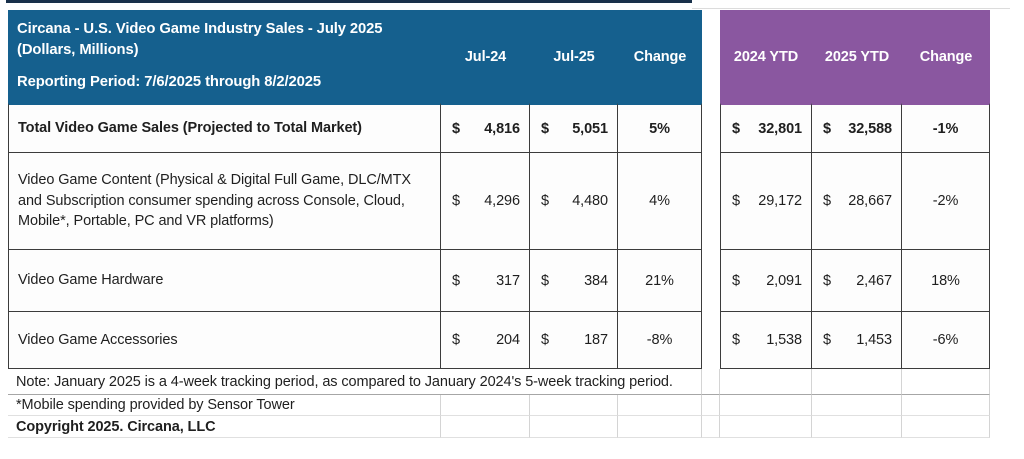 The height and width of the screenshot is (459, 1024). What do you see at coordinates (508, 280) in the screenshot?
I see `value: 317` at bounding box center [508, 280].